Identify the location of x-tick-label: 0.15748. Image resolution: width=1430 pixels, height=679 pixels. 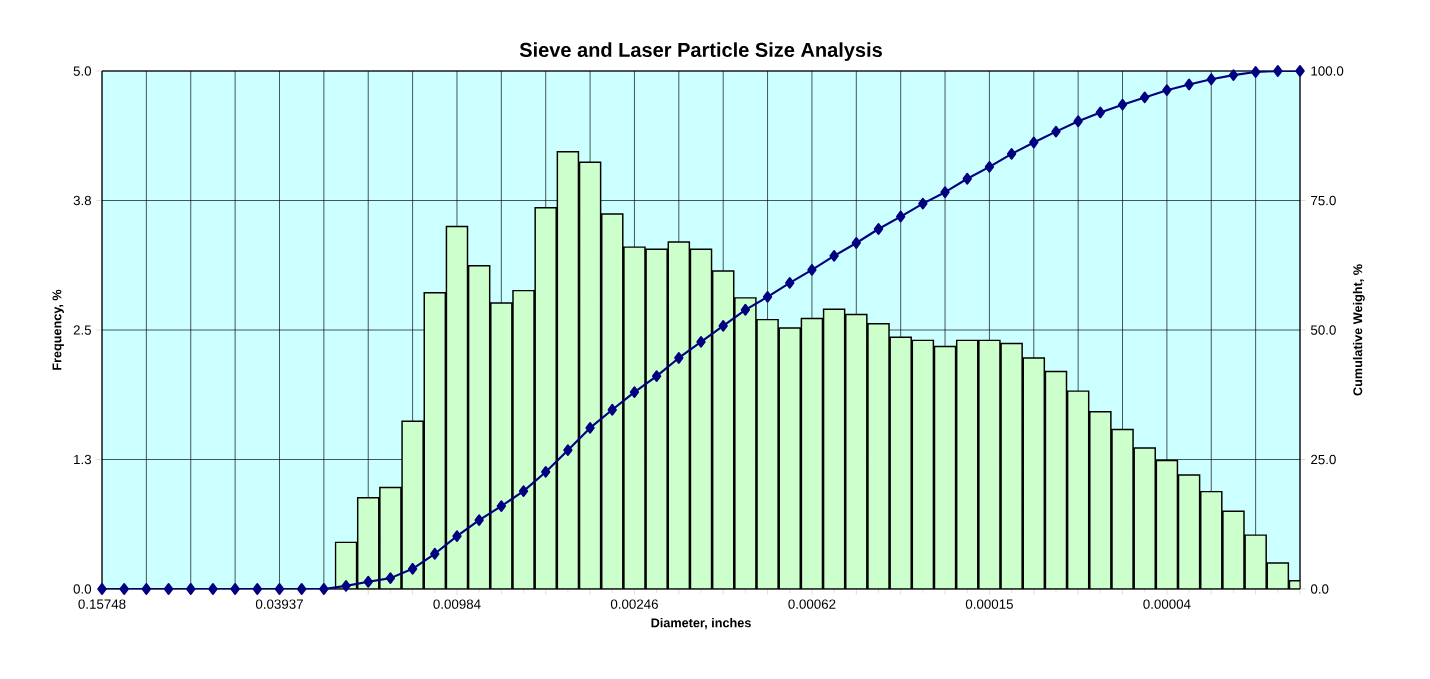
(102, 604).